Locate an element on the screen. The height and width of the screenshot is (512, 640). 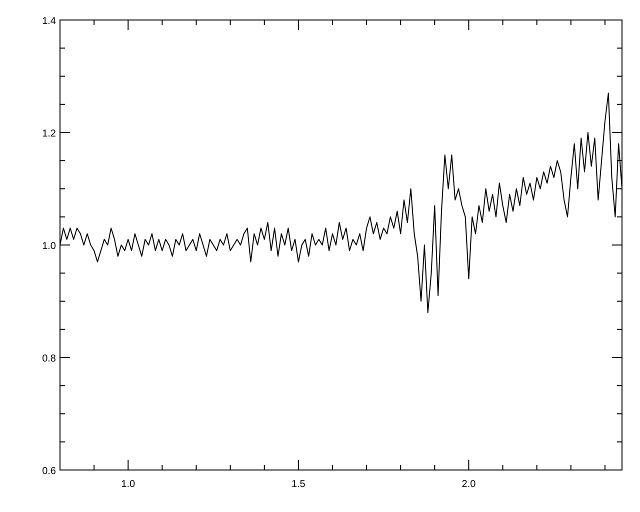
y-tick-label: 1.0 is located at coordinates (49, 246).